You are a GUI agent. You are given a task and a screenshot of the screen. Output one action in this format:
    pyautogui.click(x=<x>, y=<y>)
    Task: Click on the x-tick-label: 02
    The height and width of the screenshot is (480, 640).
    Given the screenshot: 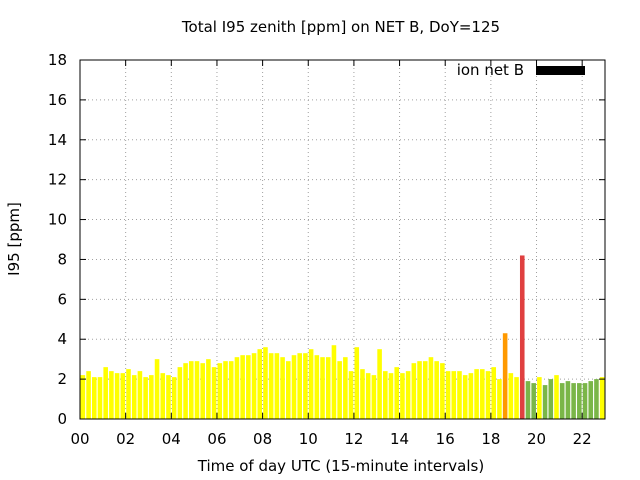 What is the action you would take?
    pyautogui.click(x=125, y=439)
    